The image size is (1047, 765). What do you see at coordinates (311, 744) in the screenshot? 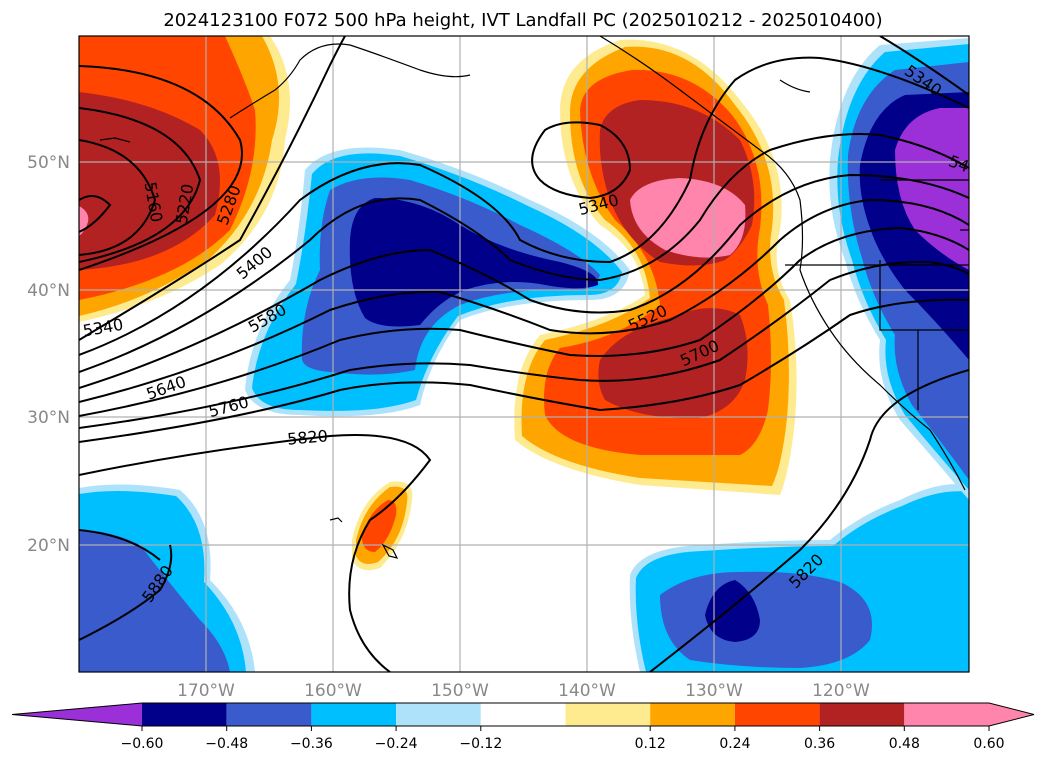
I see `colorbar-tick-label: −0.36` at bounding box center [311, 744].